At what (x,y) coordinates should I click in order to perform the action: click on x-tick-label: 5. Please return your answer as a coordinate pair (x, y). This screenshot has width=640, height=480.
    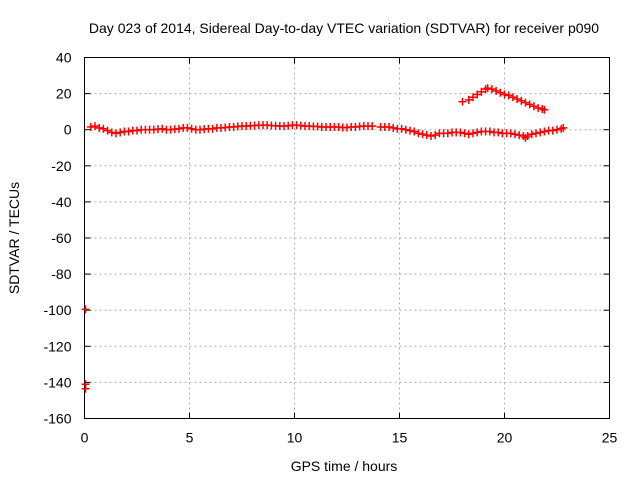
    Looking at the image, I should click on (190, 438).